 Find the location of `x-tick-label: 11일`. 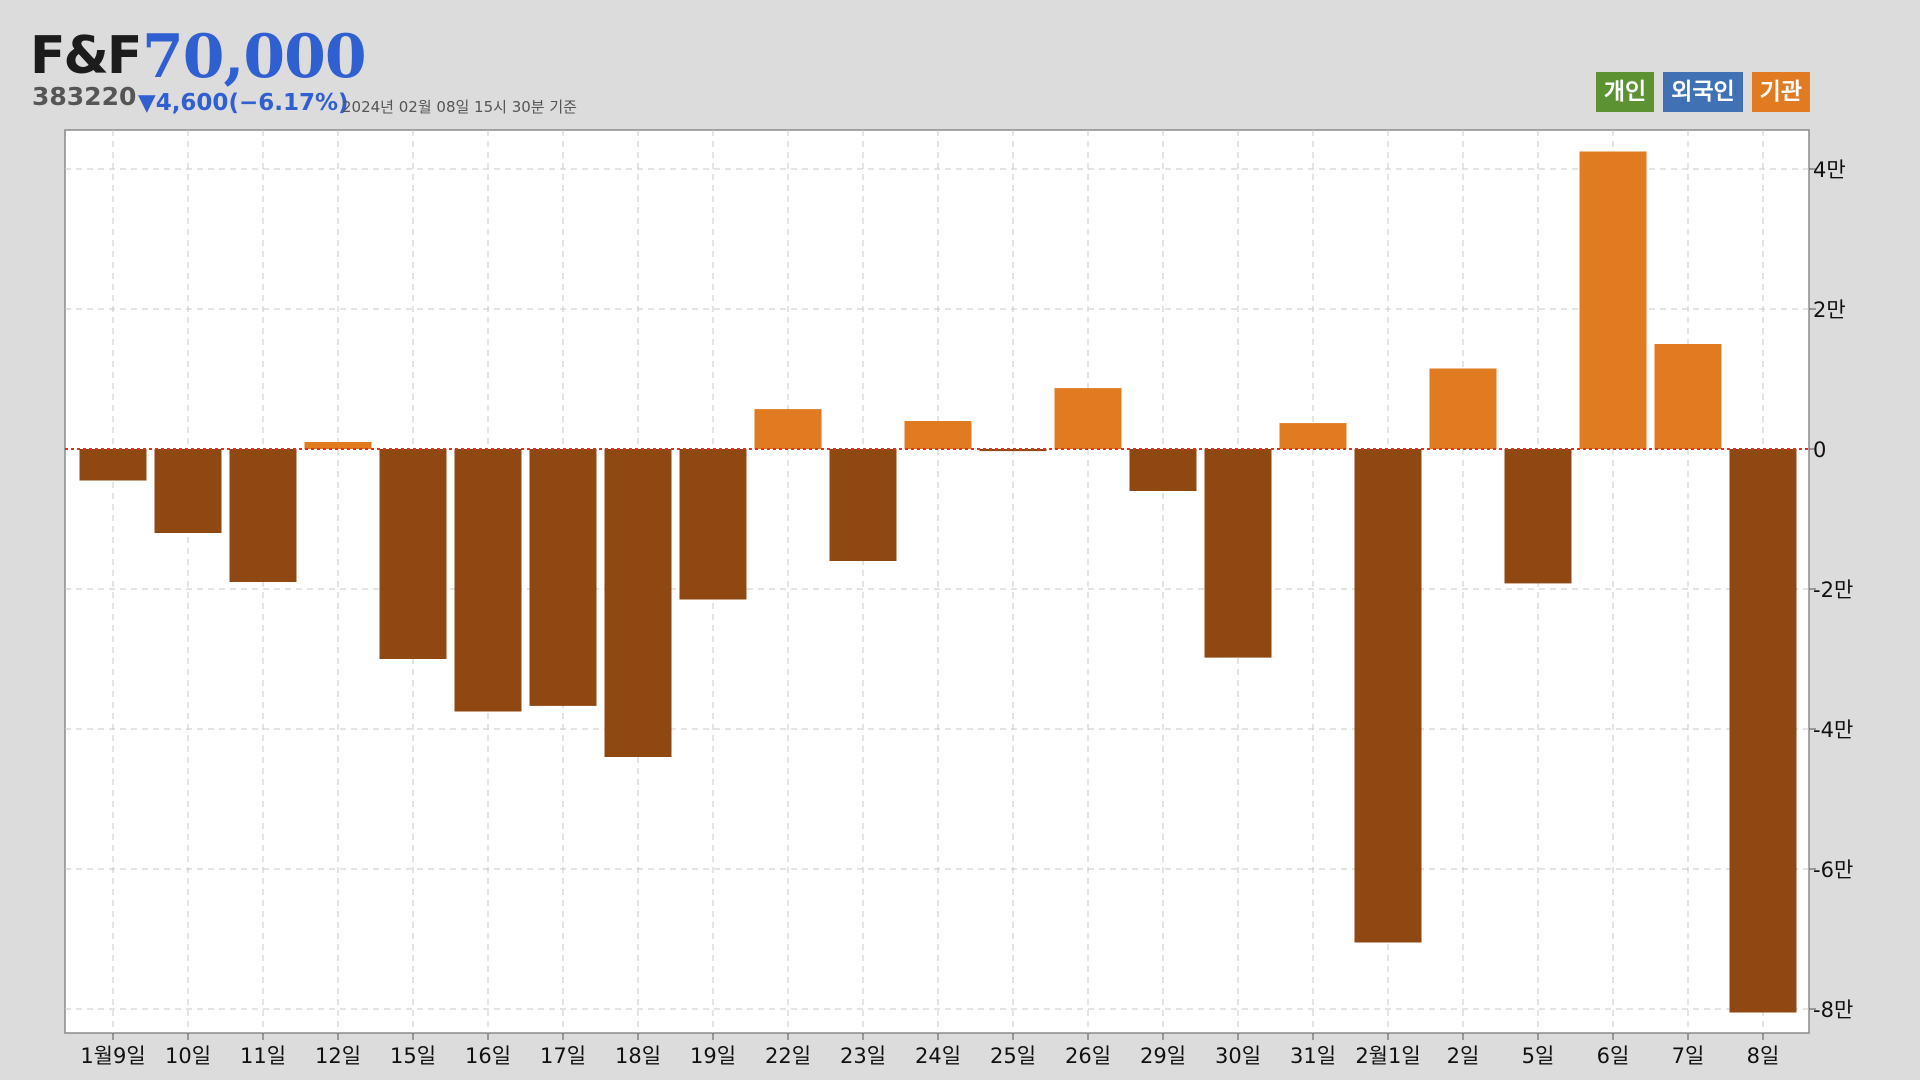

x-tick-label: 11일 is located at coordinates (263, 1056).